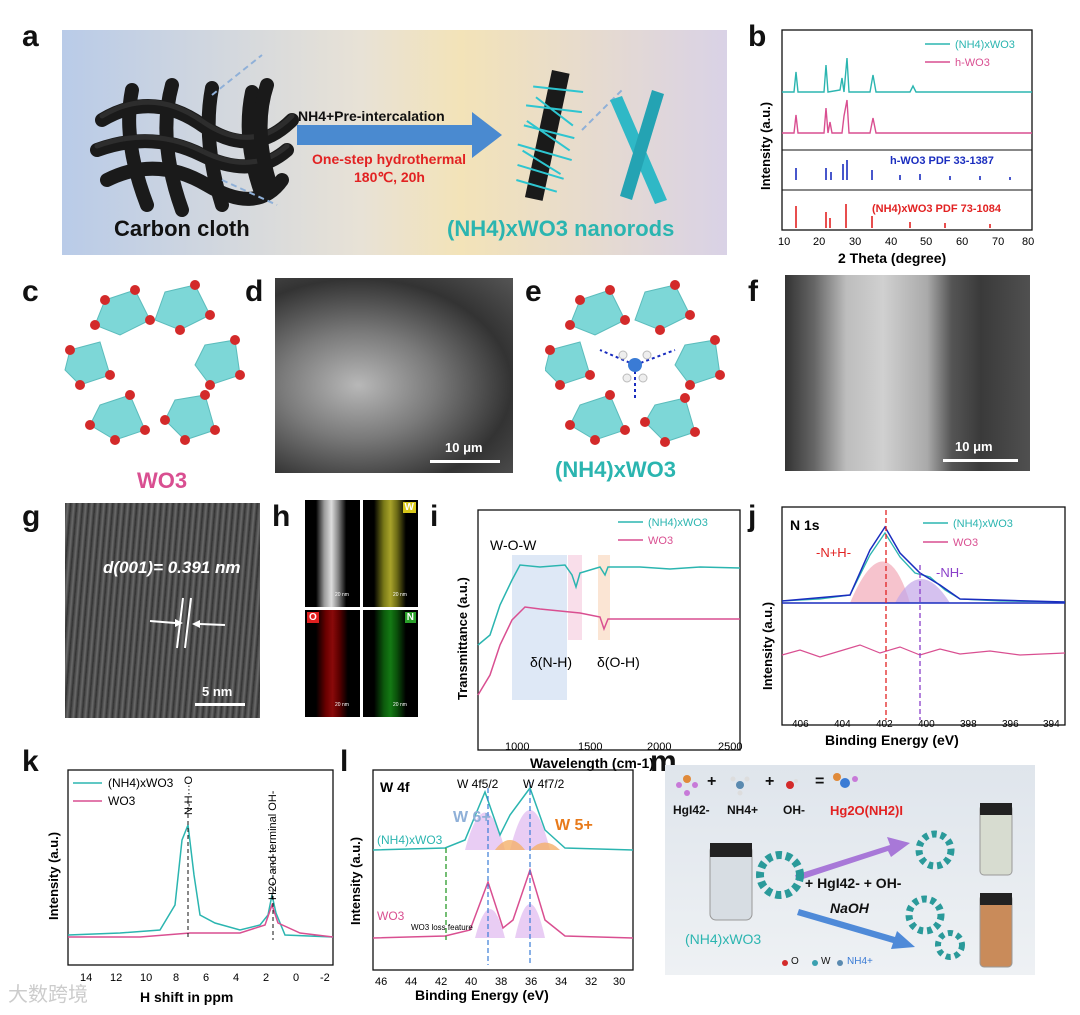  I want to click on ftir-xlabel: Wavelength (cm-1), so click(592, 763).